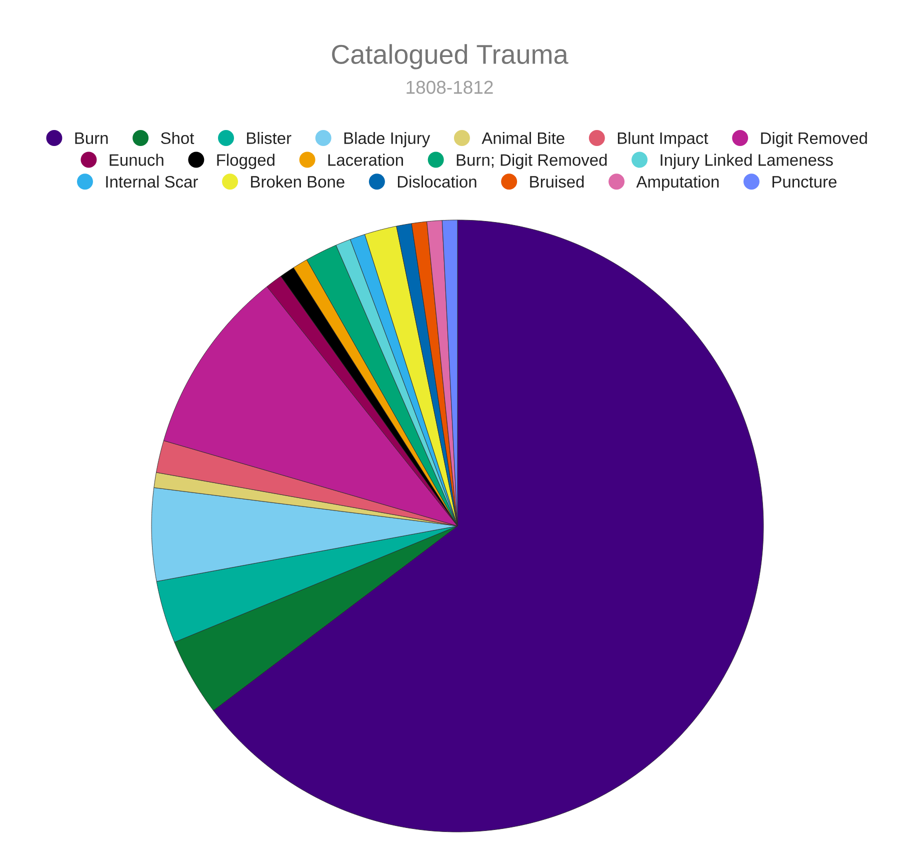 This screenshot has height=865, width=898. I want to click on legend-label: Bruised, so click(557, 182).